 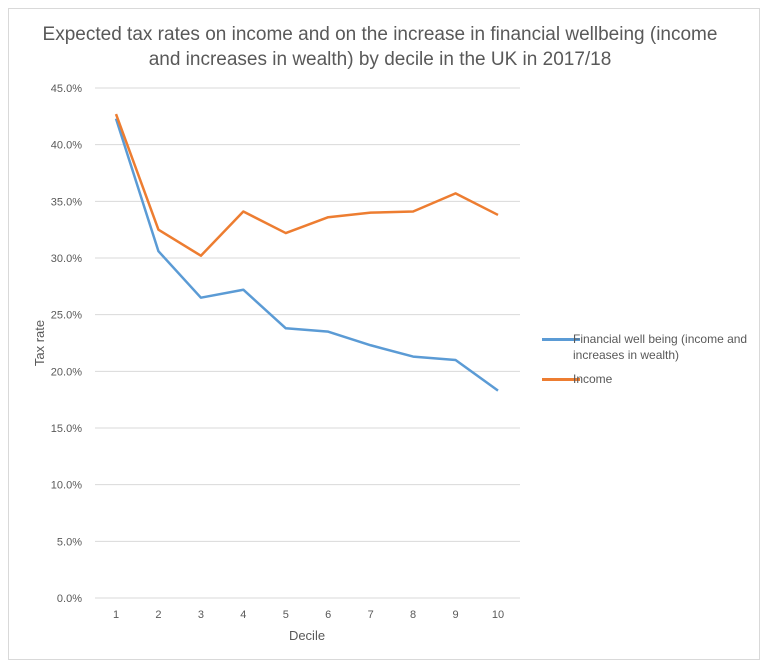 What do you see at coordinates (286, 615) in the screenshot?
I see `x-tick-label: 5` at bounding box center [286, 615].